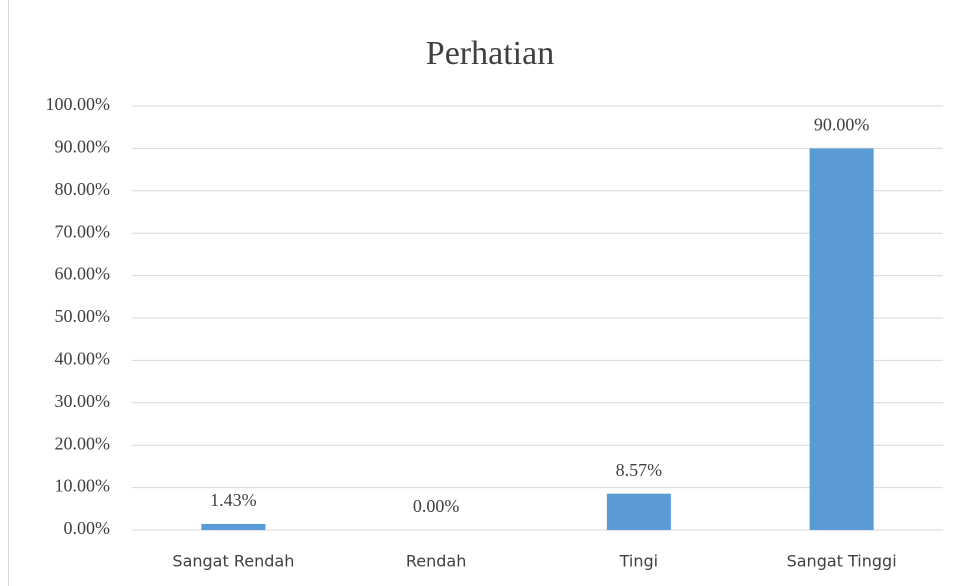  I want to click on y-tick-label: 90.00%, so click(83, 147).